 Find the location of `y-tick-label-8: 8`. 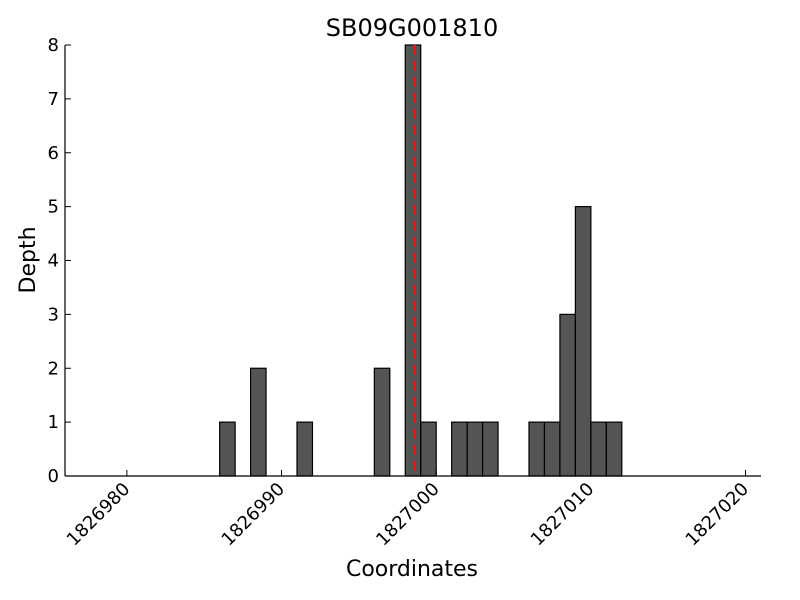

y-tick-label-8: 8 is located at coordinates (53, 45).